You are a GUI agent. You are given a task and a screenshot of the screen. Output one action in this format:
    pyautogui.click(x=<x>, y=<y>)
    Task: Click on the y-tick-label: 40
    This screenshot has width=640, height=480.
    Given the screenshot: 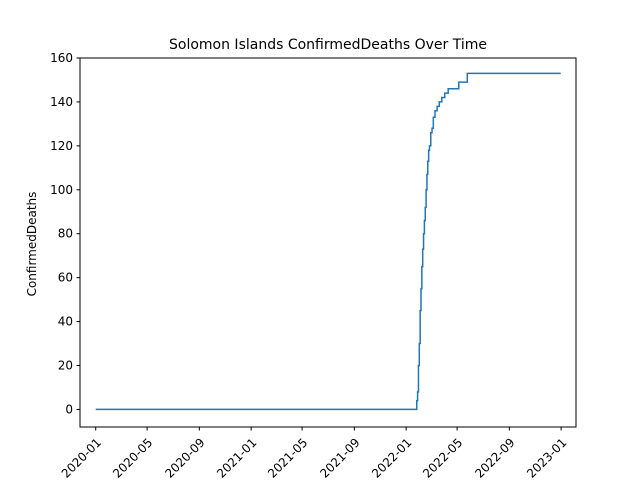 What is the action you would take?
    pyautogui.click(x=65, y=322)
    